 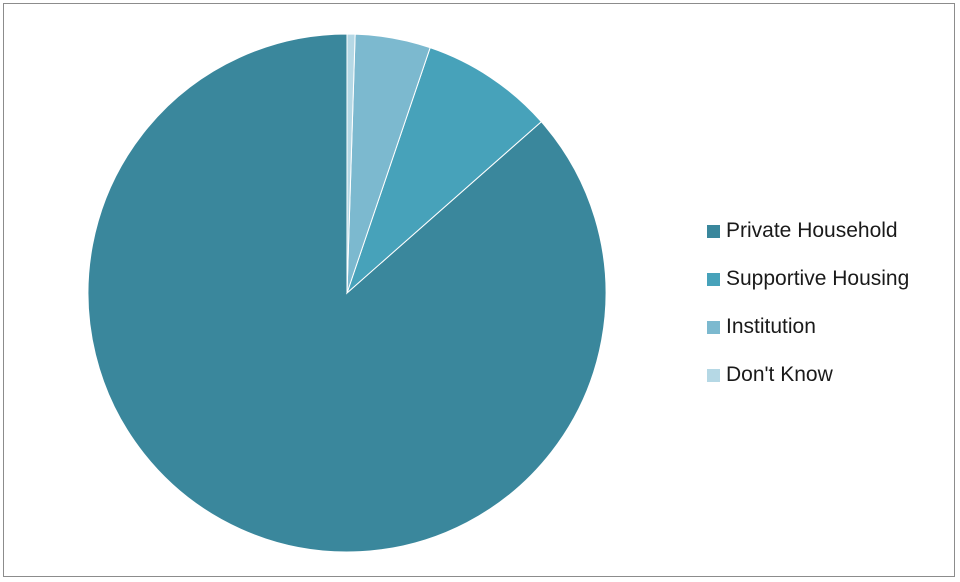 I want to click on legend-swatch-institution, so click(x=713, y=327).